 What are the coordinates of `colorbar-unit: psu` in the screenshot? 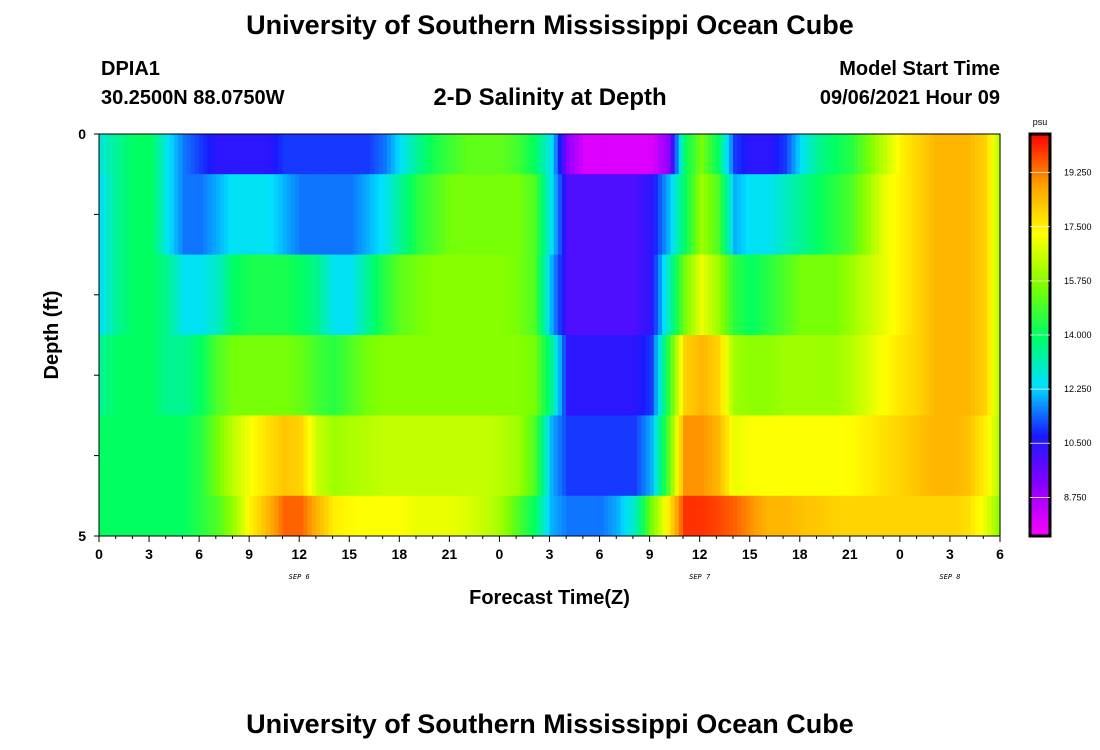 It's located at (1040, 122).